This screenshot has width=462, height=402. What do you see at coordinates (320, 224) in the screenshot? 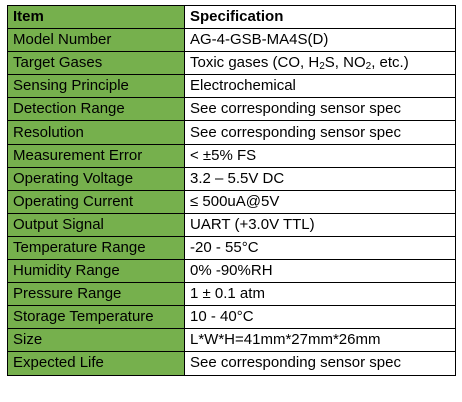
I see `row-spec-value: UART (+3.0V TTL)` at bounding box center [320, 224].